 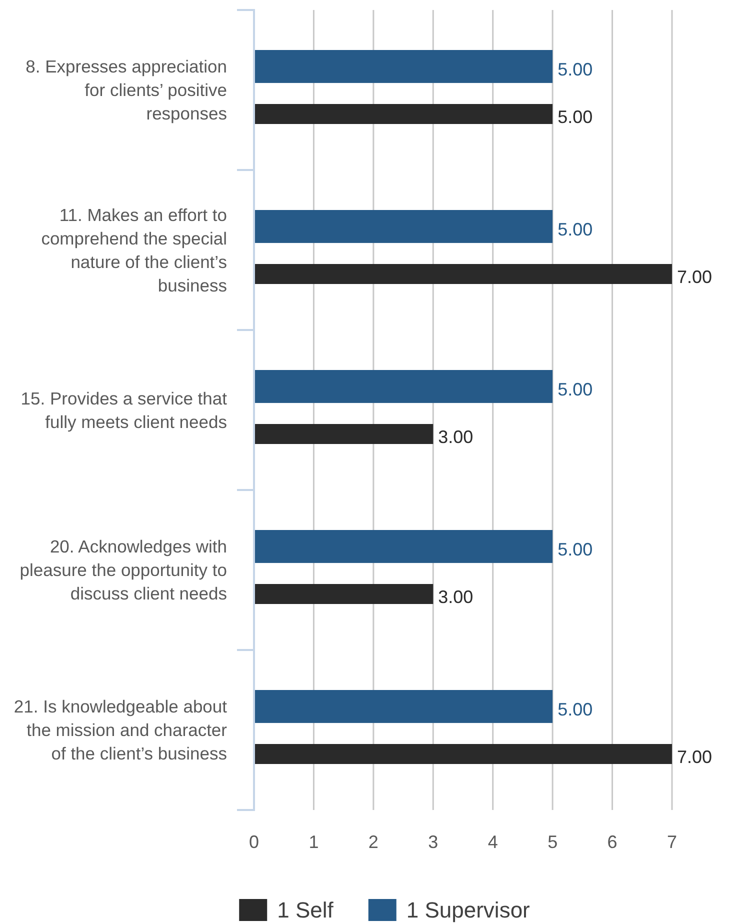 I want to click on y-tick-label: 21. Is knowledgeable about the mission and character of the client’s business, so click(x=121, y=730).